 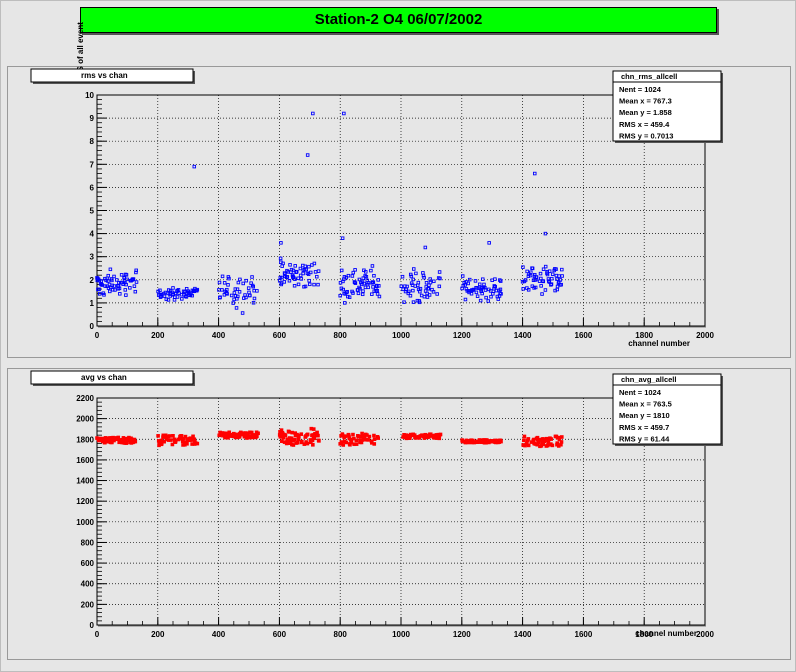 What do you see at coordinates (88, 584) in the screenshot?
I see `y-tick-label: 400` at bounding box center [88, 584].